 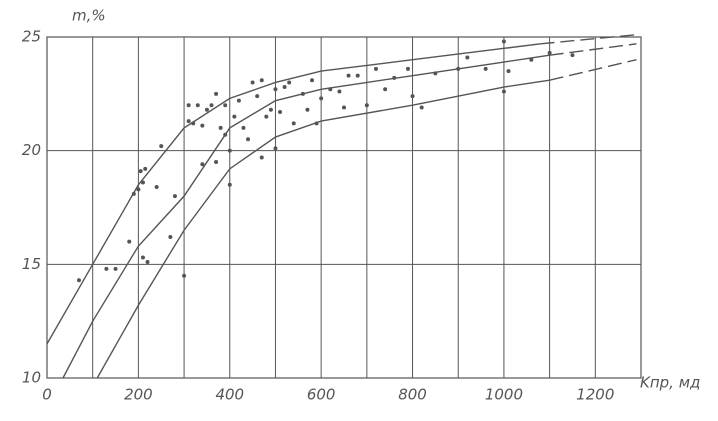 I want to click on x-tick-label: 400, so click(x=229, y=395).